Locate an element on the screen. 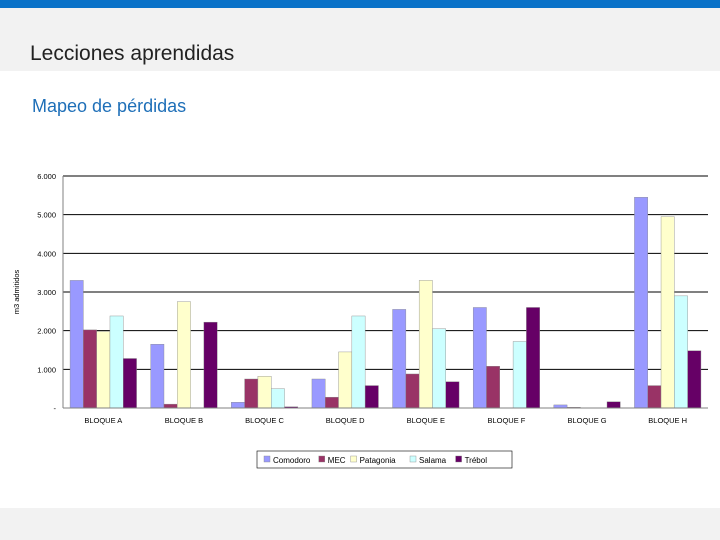 This screenshot has width=720, height=540. x-tick-label: BLOQUE A is located at coordinates (103, 420).